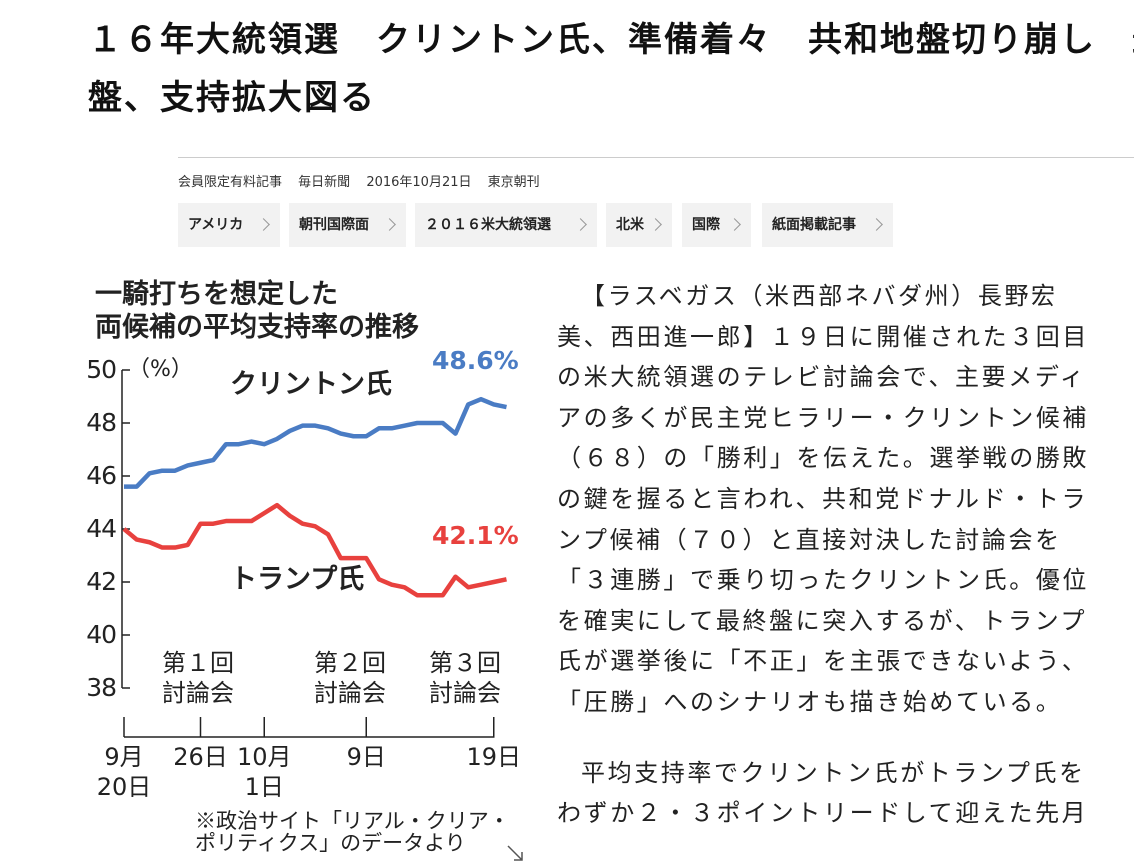 This screenshot has height=864, width=1134. What do you see at coordinates (475, 360) in the screenshot?
I see `value-label: 48.6%` at bounding box center [475, 360].